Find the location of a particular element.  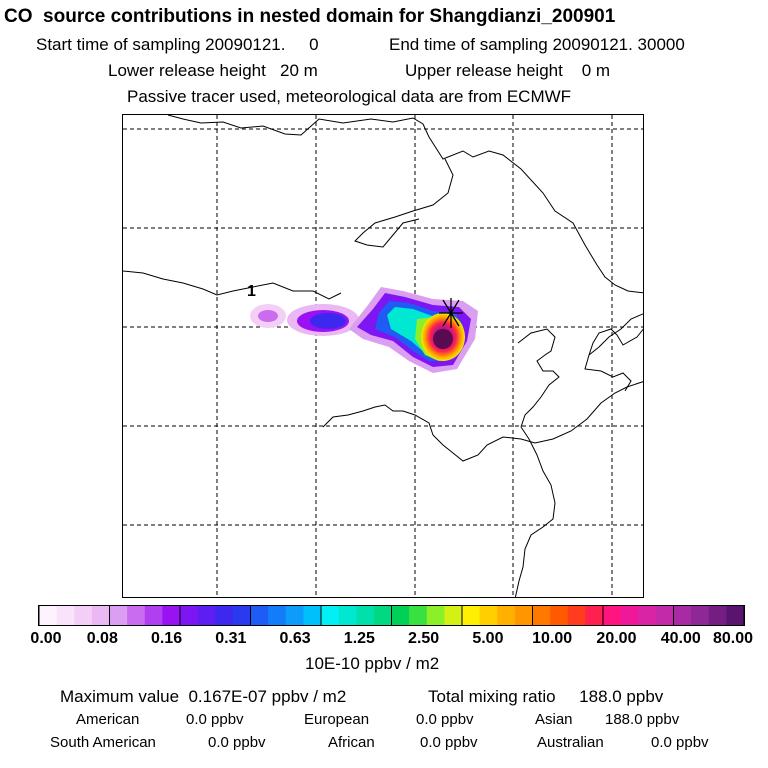

region-name-american: American is located at coordinates (108, 719).